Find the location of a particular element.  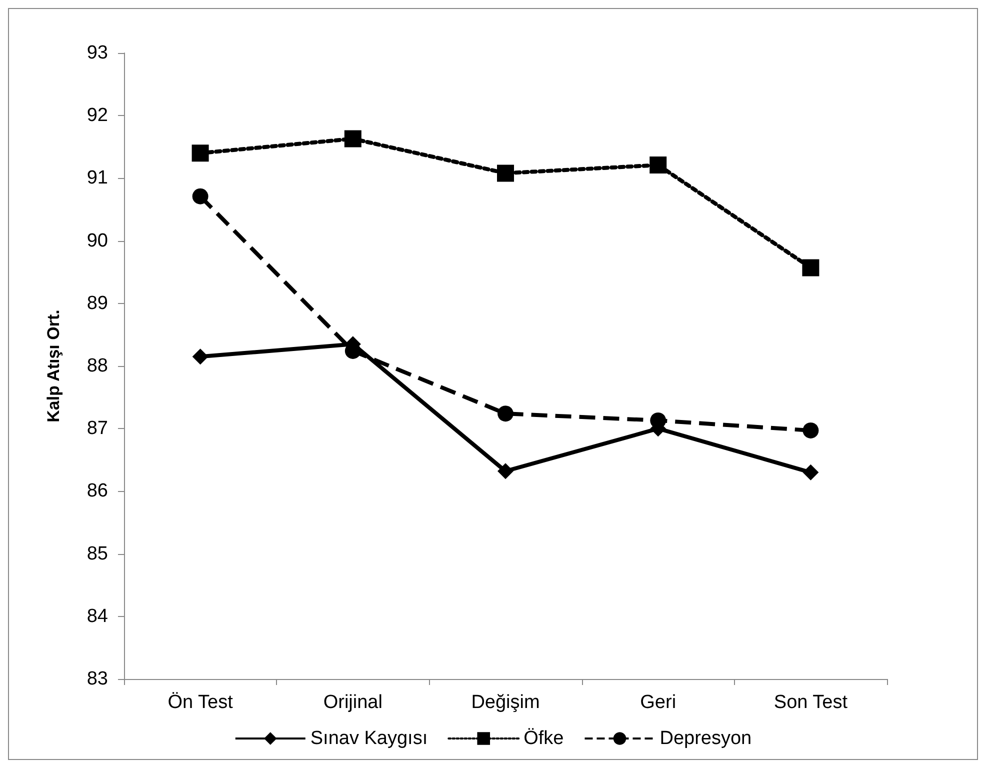

y-tick-label: 84 is located at coordinates (97, 616).